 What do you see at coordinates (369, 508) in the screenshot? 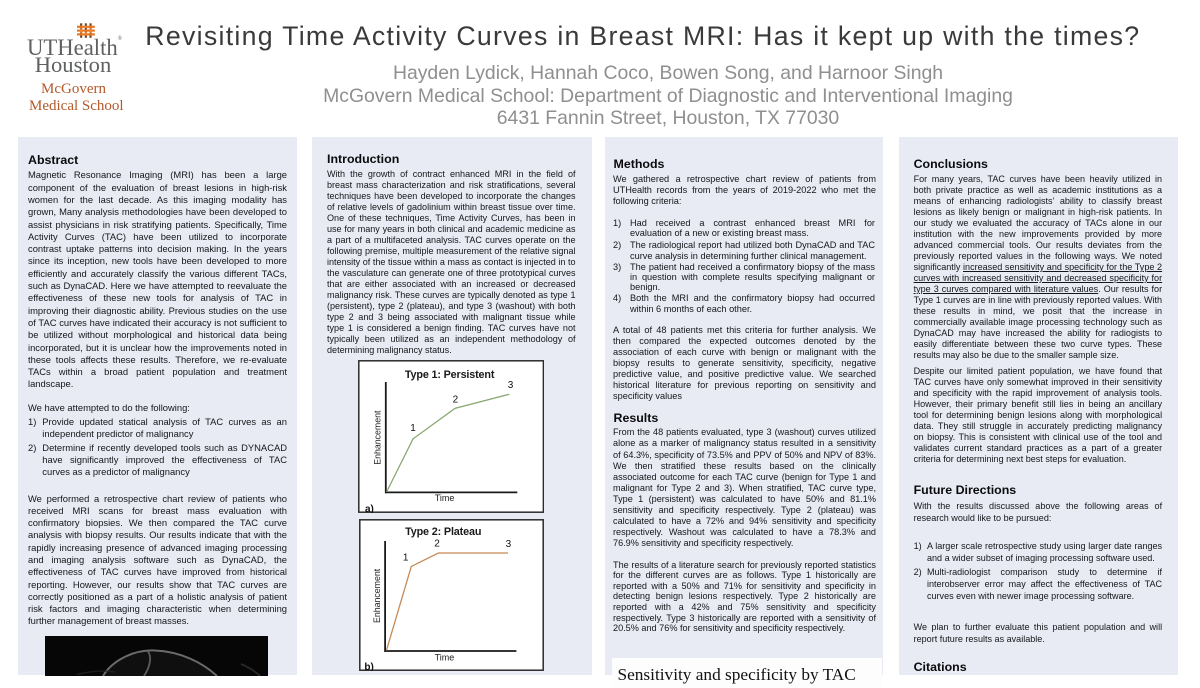
I see `svg-text: a)` at bounding box center [369, 508].